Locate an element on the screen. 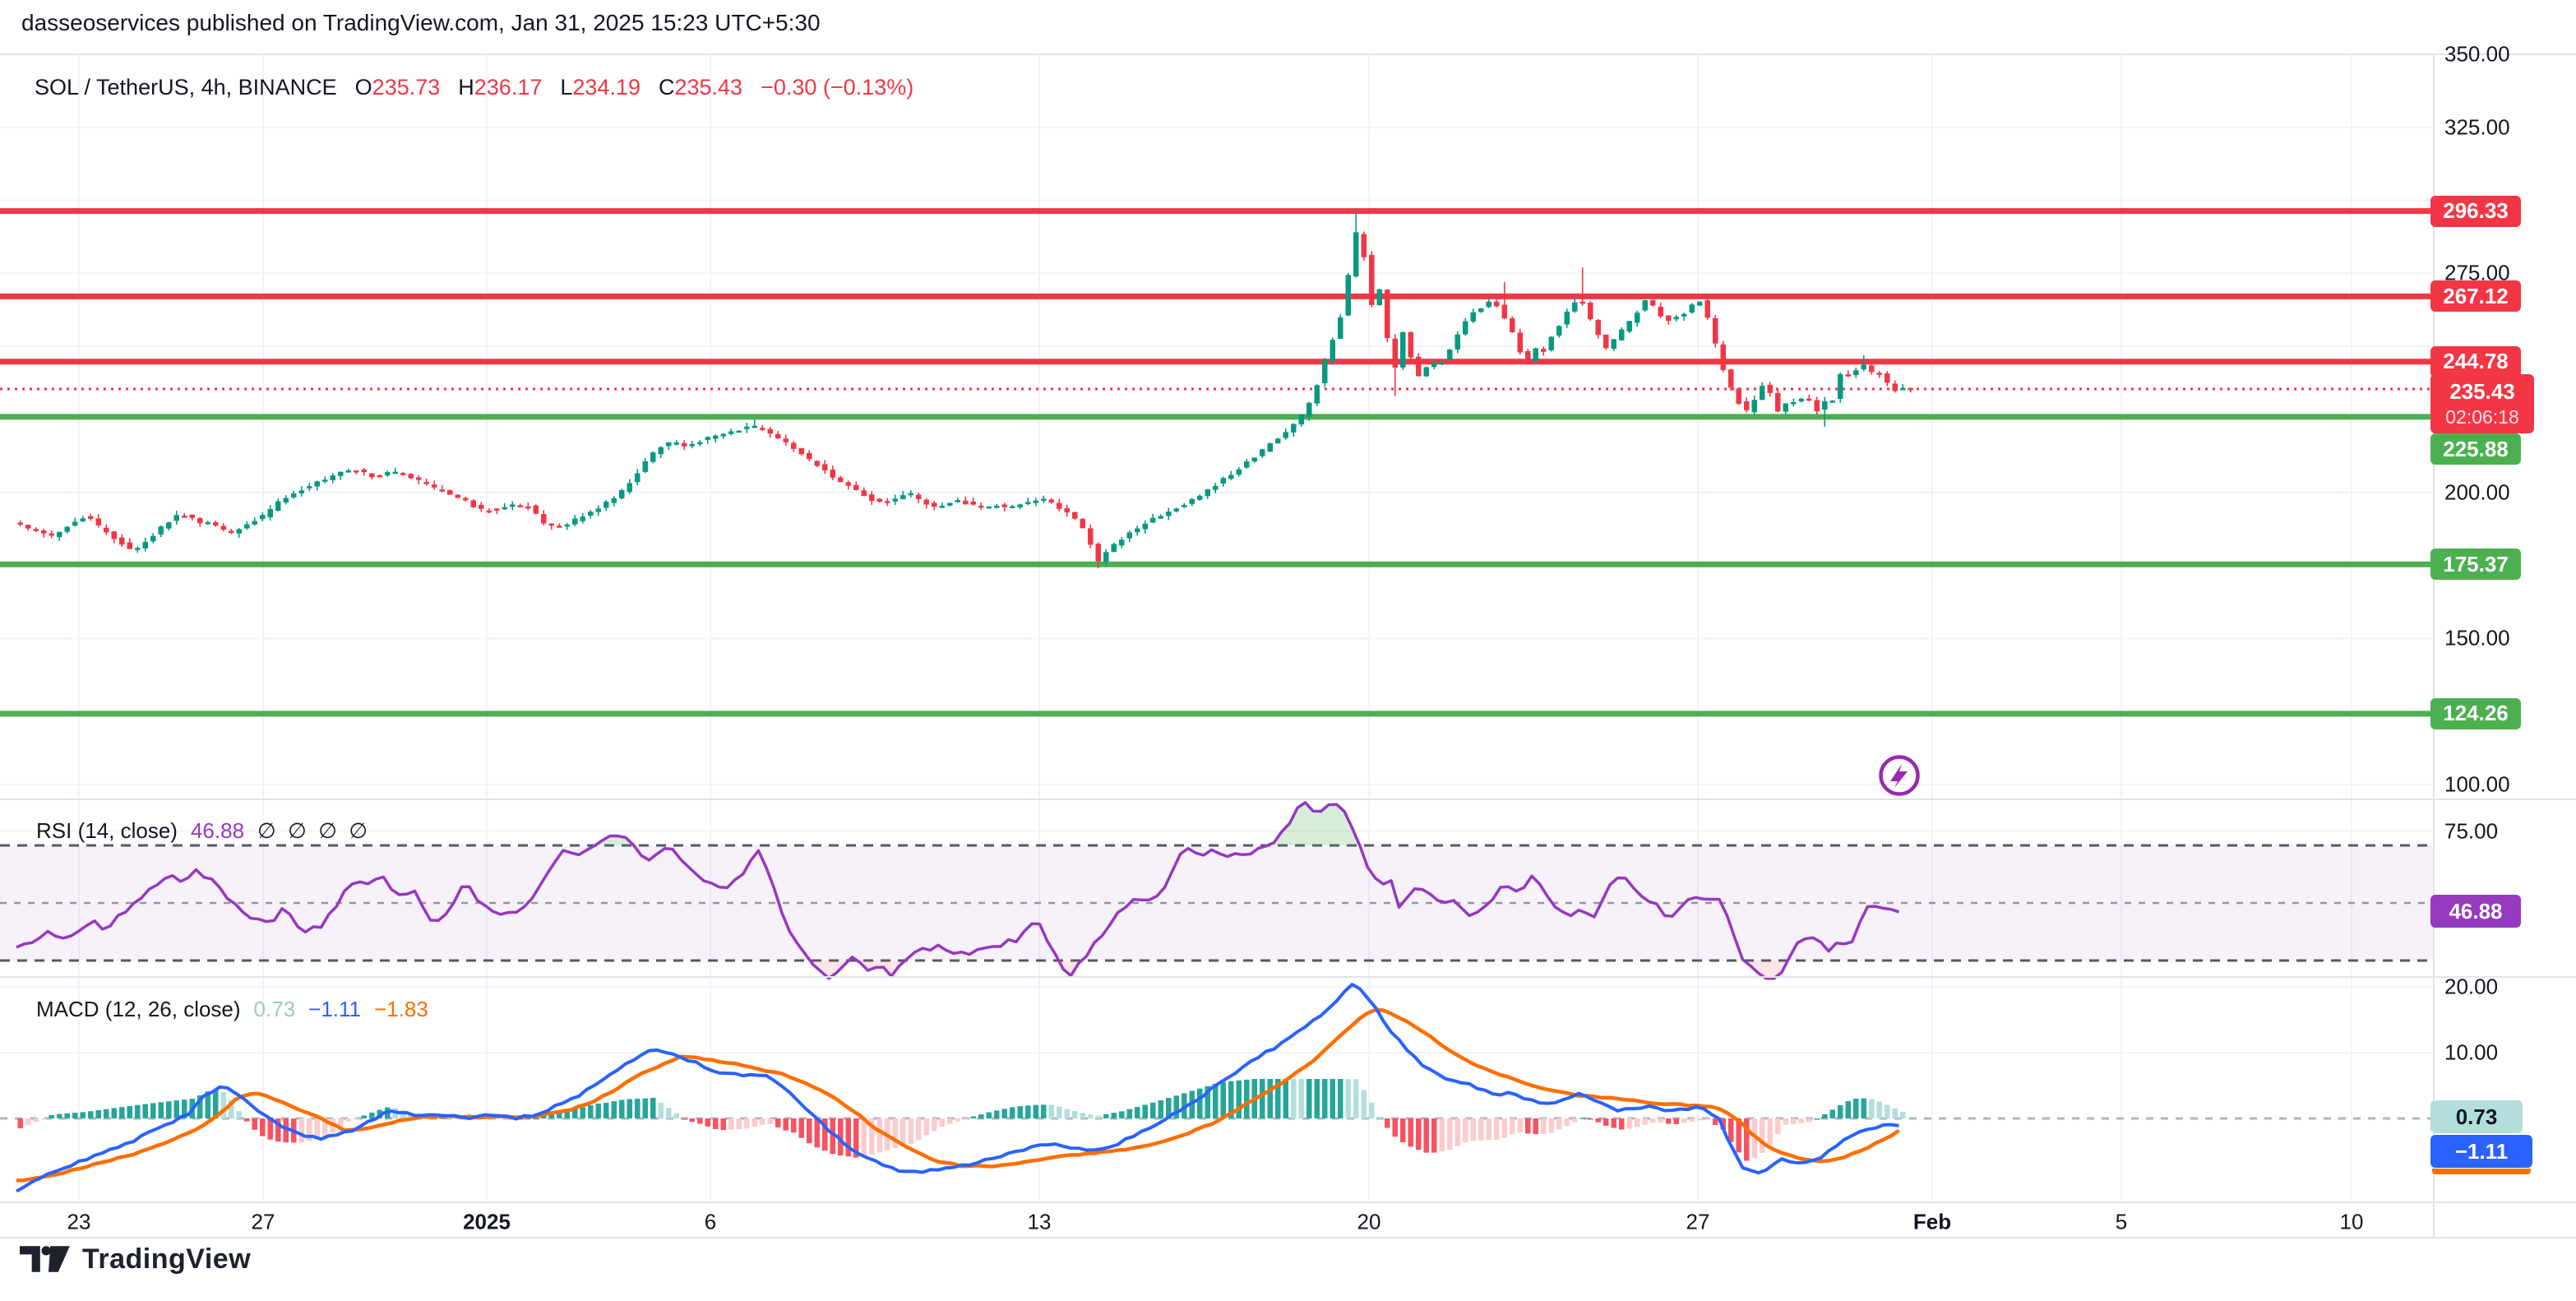  macd-signal-badge-edge is located at coordinates (2481, 1171).